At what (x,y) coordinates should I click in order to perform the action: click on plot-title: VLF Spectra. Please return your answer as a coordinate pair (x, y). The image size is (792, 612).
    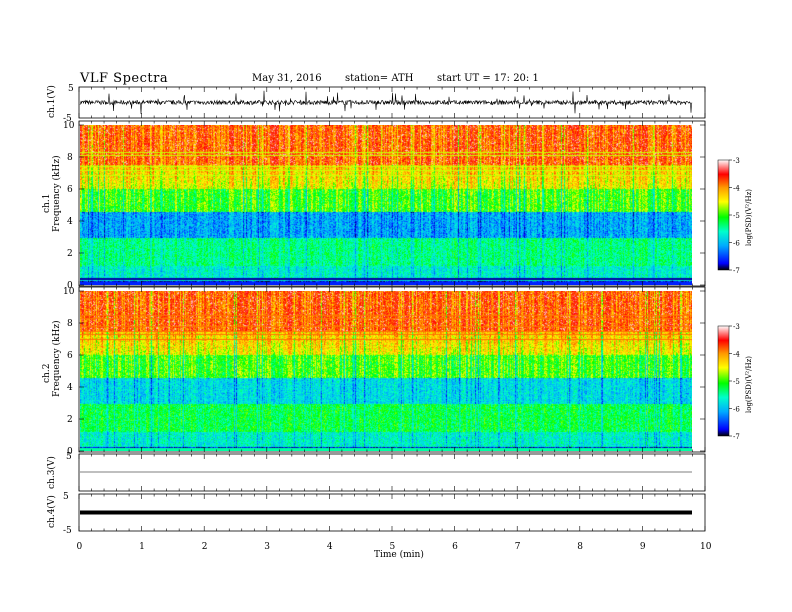
    Looking at the image, I should click on (124, 78).